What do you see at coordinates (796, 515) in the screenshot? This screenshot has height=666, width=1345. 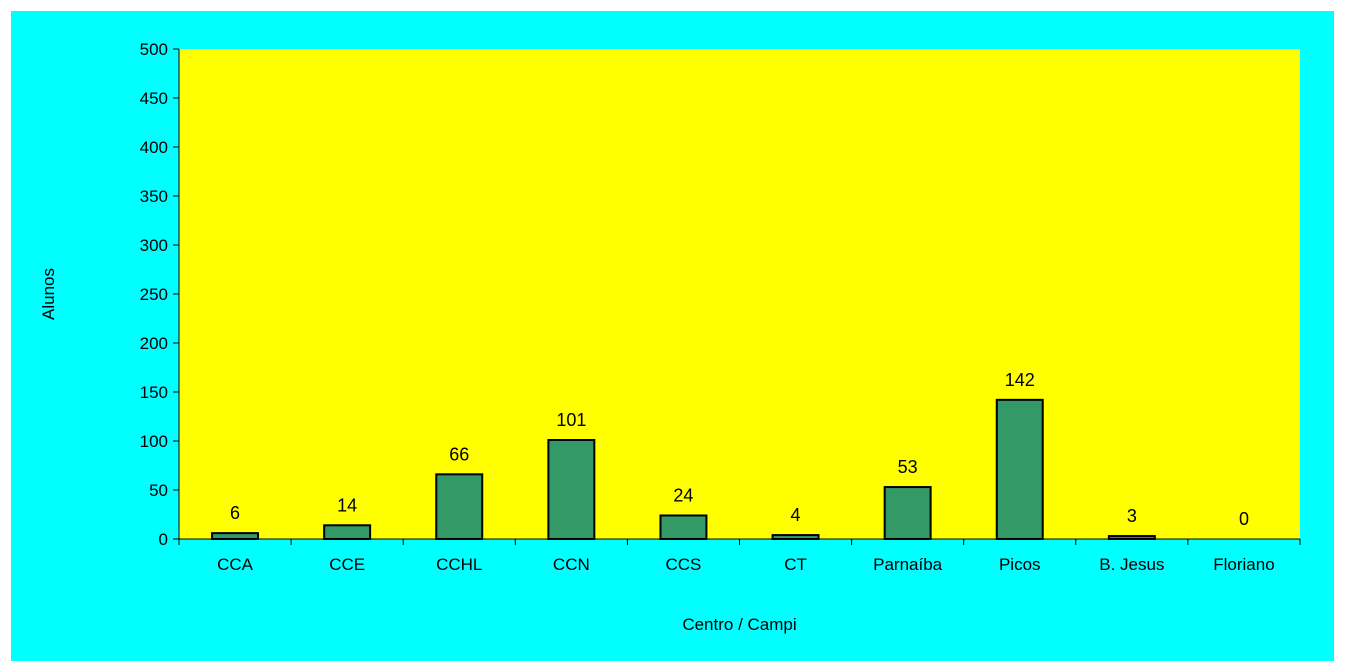 I see `data-label: 4` at bounding box center [796, 515].